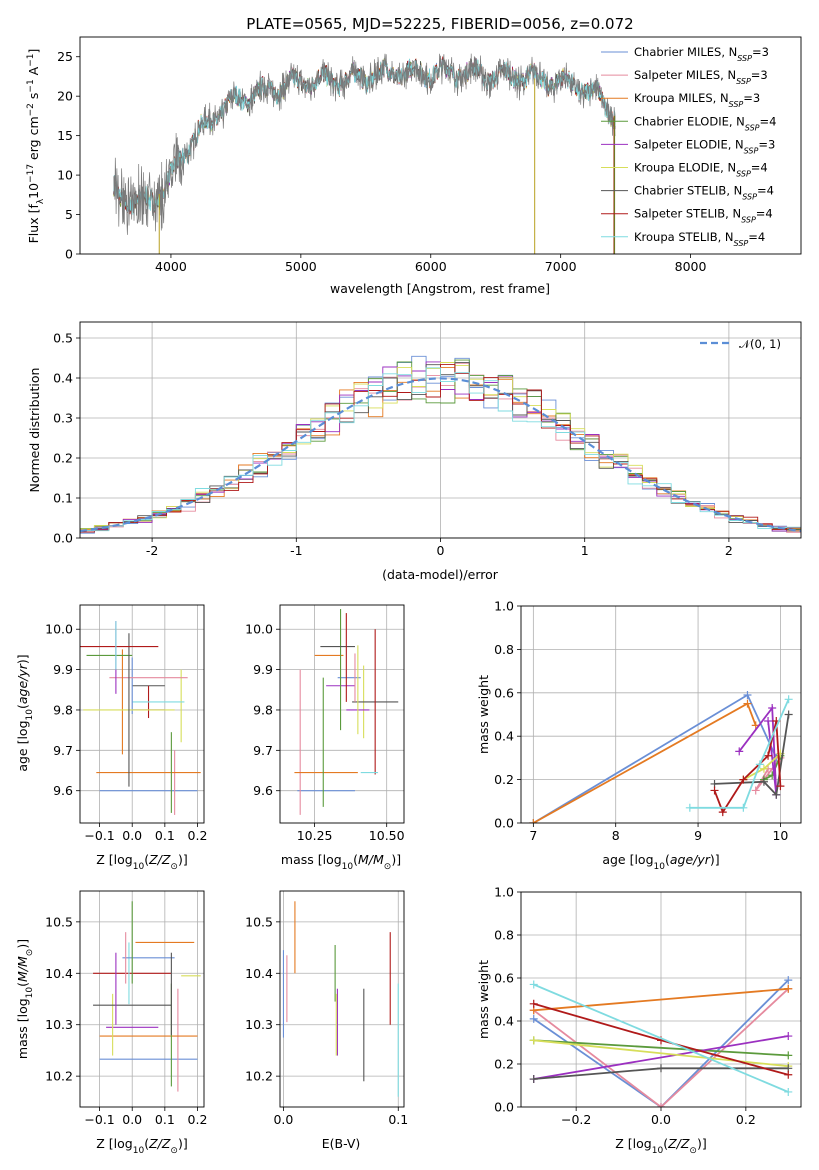 The height and width of the screenshot is (1170, 819). Describe the element at coordinates (701, 77) in the screenshot. I see `legend-label-2: Salpeter MILES, NSSP=3` at that location.